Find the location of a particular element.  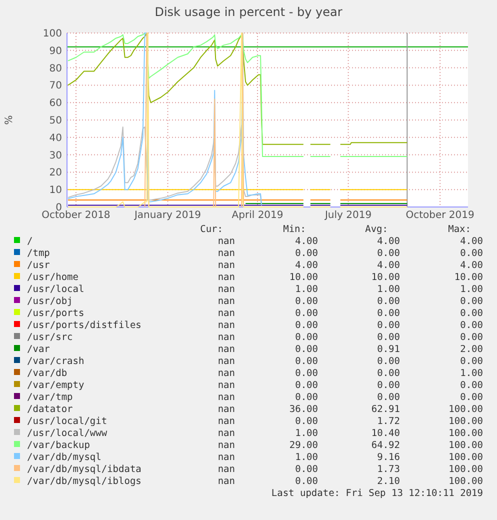

legend-label: /usr/ports is located at coordinates (55, 313).